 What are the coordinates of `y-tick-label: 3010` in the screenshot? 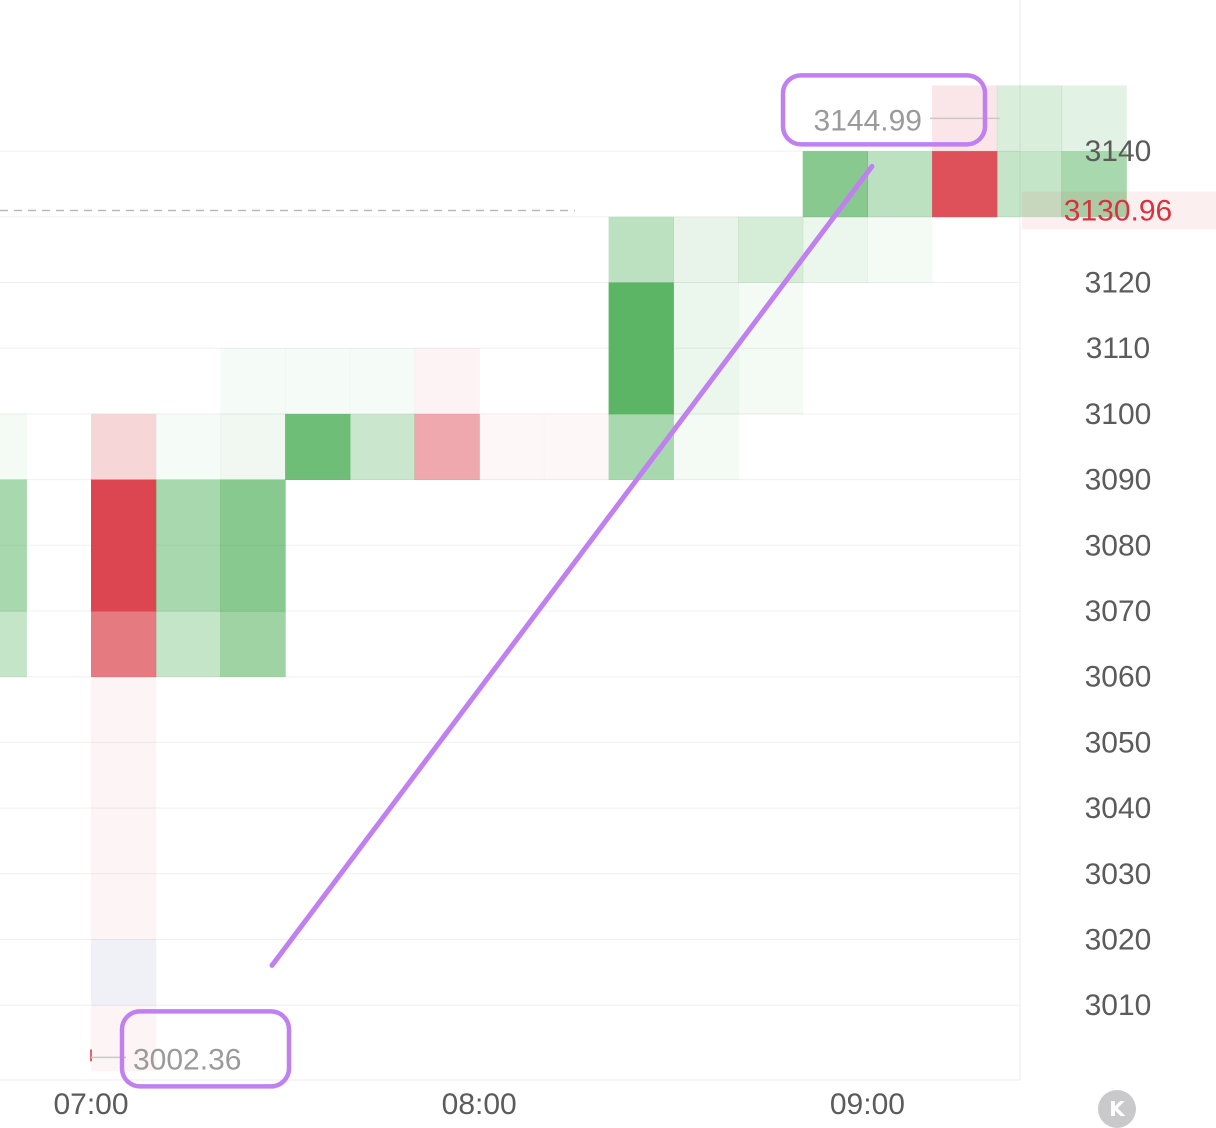 It's located at (1118, 1005).